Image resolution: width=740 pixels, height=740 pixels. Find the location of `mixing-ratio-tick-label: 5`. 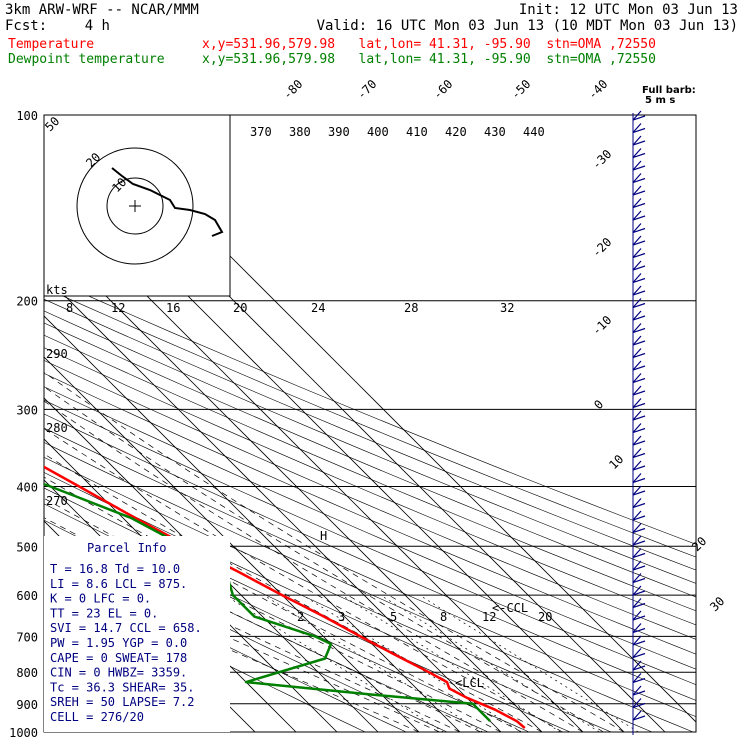

mixing-ratio-tick-label: 5 is located at coordinates (393, 617).